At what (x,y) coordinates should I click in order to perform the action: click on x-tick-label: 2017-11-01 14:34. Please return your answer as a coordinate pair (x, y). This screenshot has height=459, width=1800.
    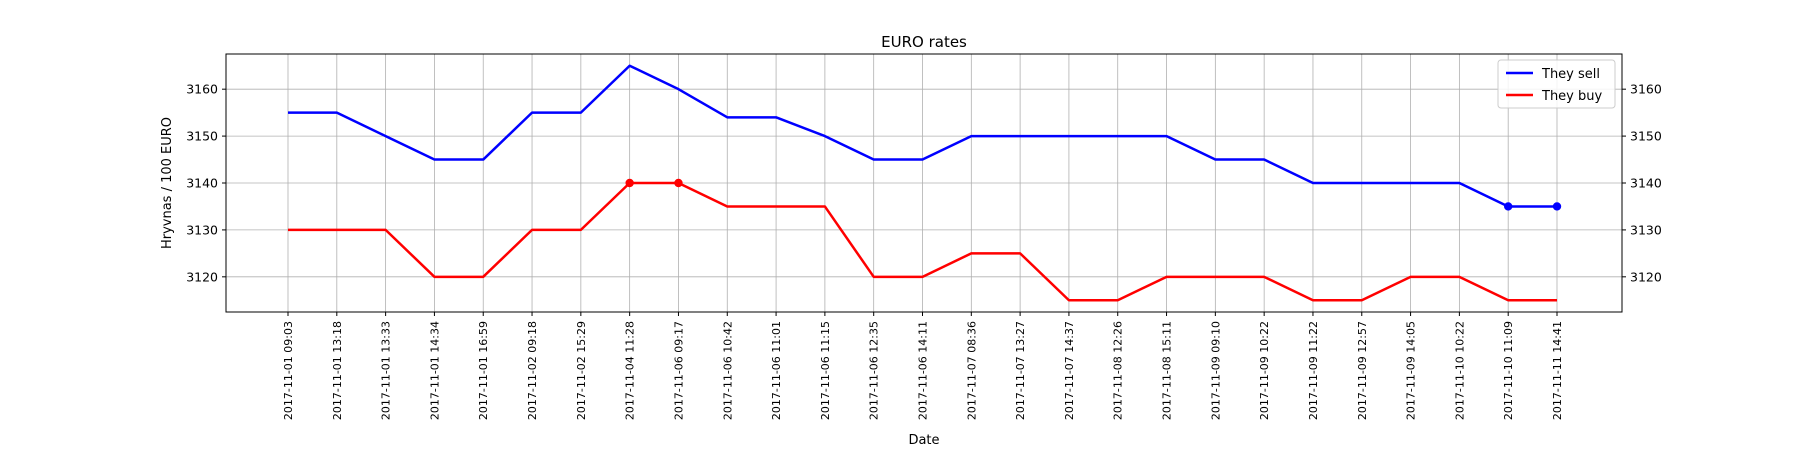
    Looking at the image, I should click on (434, 370).